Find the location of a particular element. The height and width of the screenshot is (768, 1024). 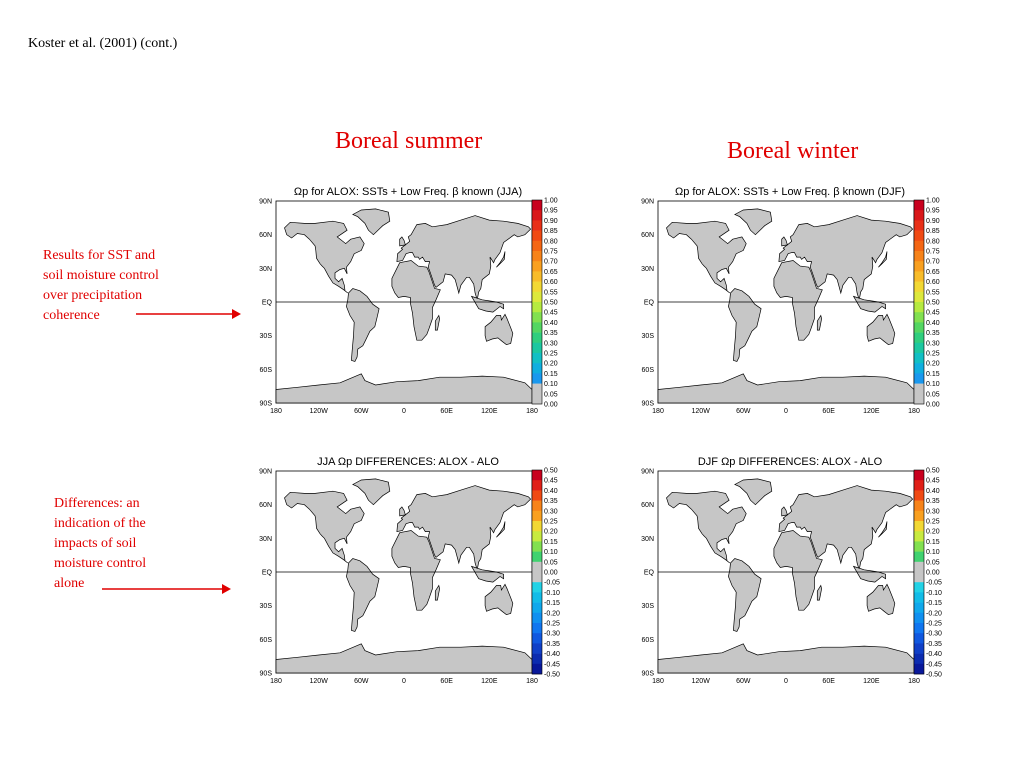

colorbar-label: 0.00 is located at coordinates (551, 405).